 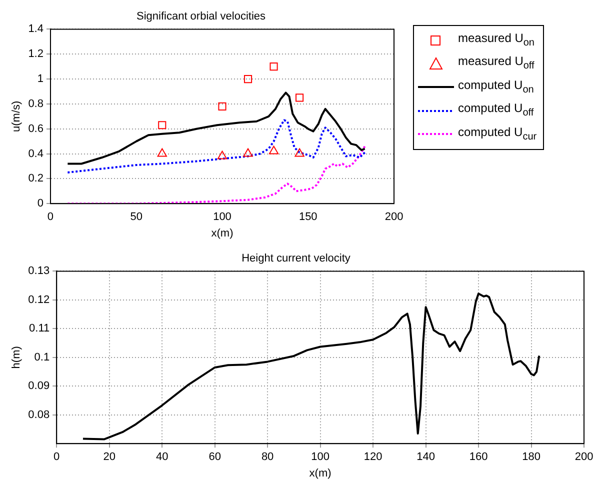 I want to click on x-tick-label: 20, so click(x=109, y=457).